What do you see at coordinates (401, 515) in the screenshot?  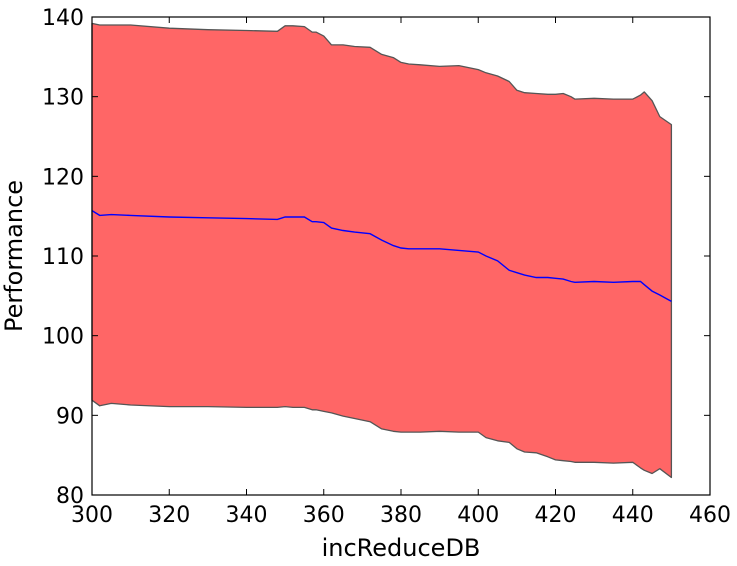 I see `x-tick-label: 380` at bounding box center [401, 515].